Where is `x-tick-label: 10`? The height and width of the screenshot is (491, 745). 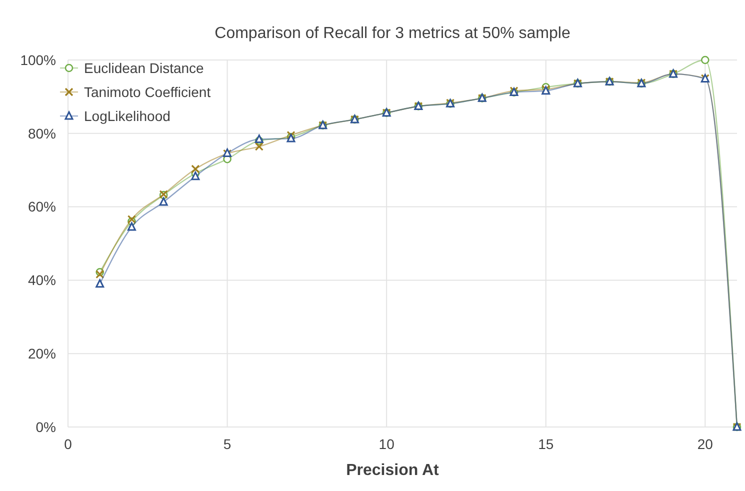 x-tick-label: 10 is located at coordinates (386, 444).